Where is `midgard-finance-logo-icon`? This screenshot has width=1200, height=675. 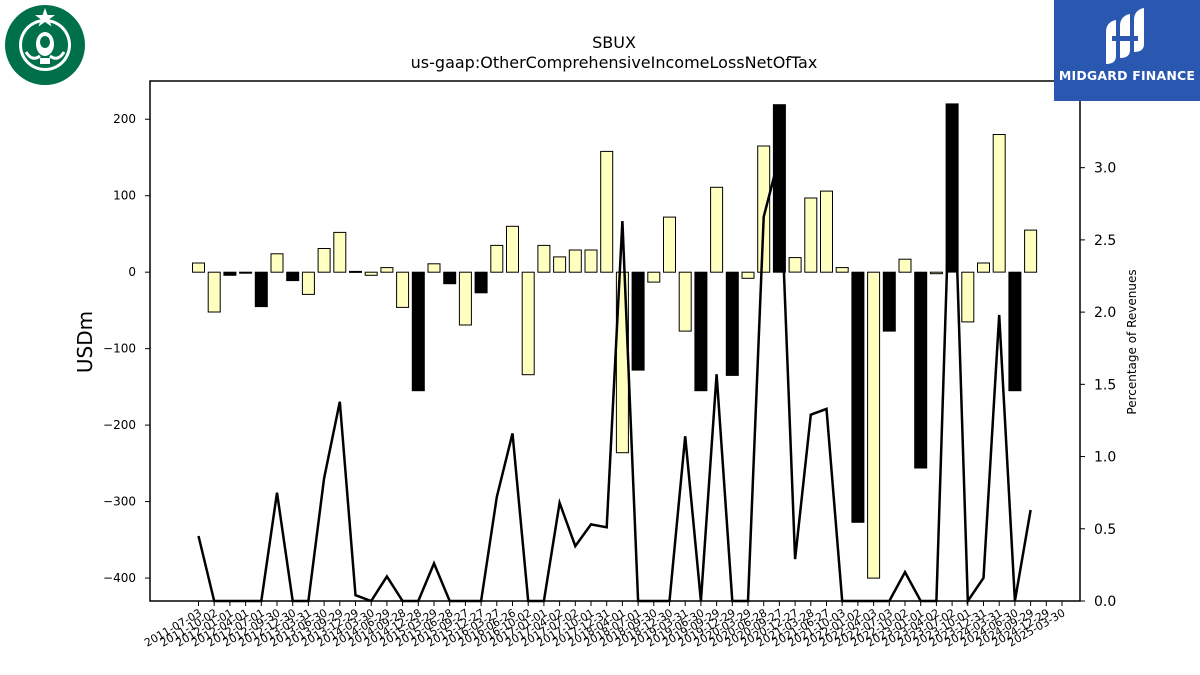
midgard-finance-logo-icon is located at coordinates (1128, 38).